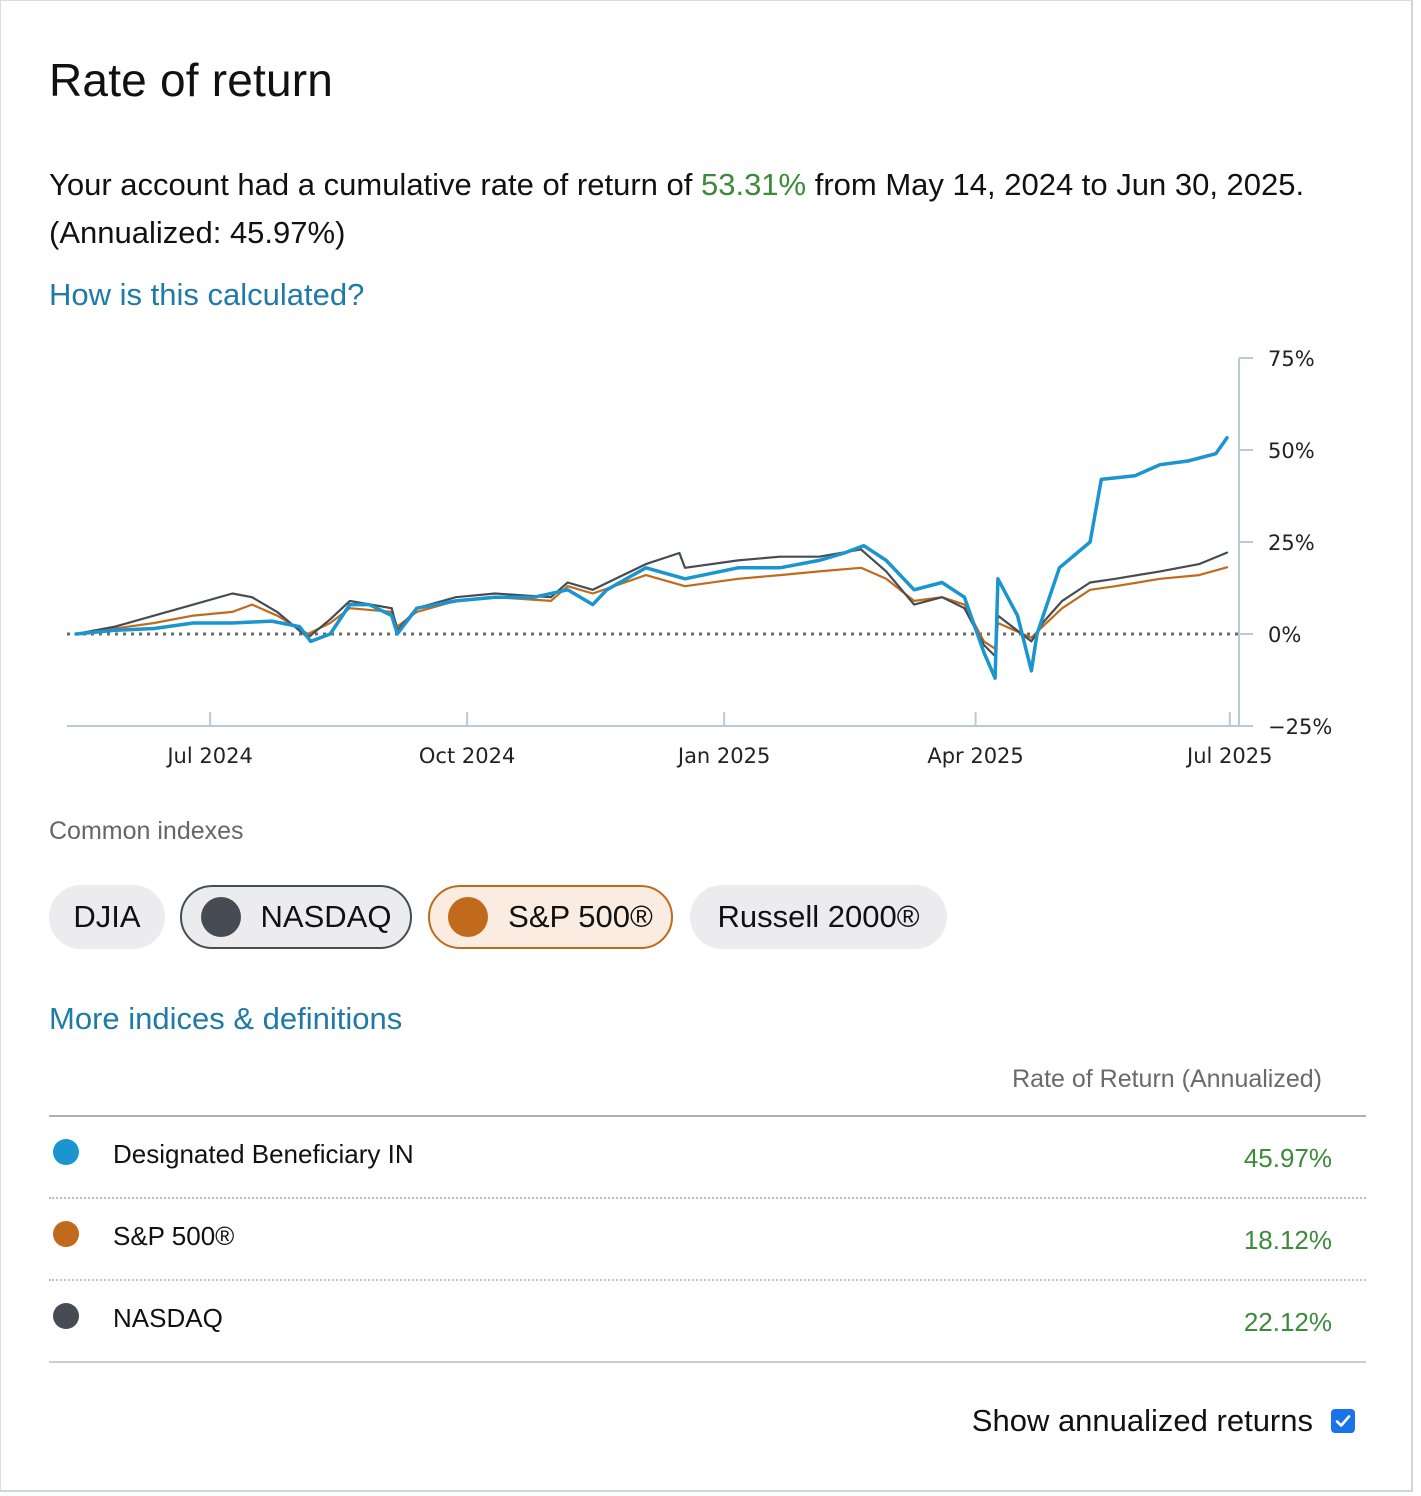 This screenshot has height=1496, width=1421. Describe the element at coordinates (207, 294) in the screenshot. I see `how-calculated-link: How is this calculated?` at that location.